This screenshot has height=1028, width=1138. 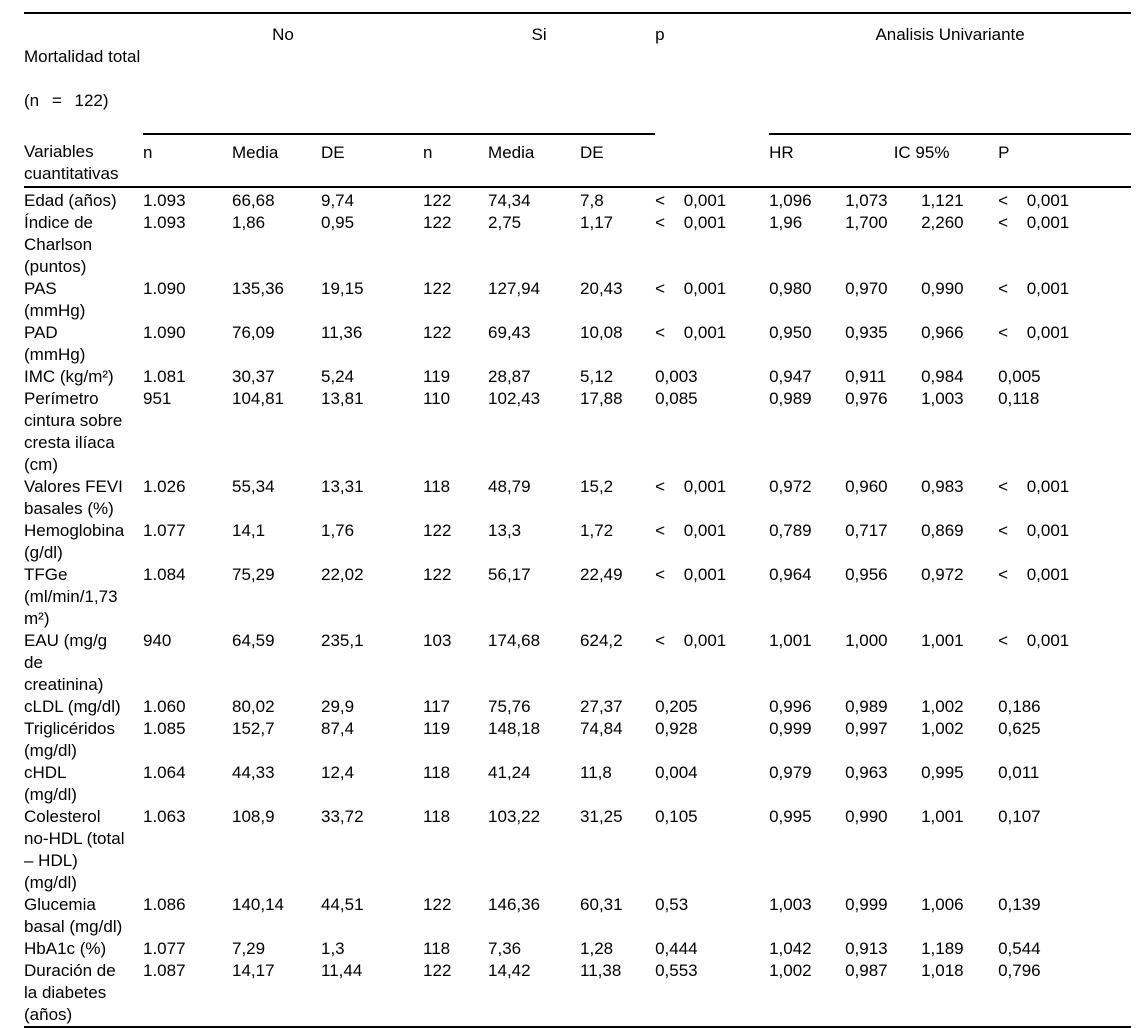 What do you see at coordinates (790, 574) in the screenshot?
I see `hr-value: 0,964` at bounding box center [790, 574].